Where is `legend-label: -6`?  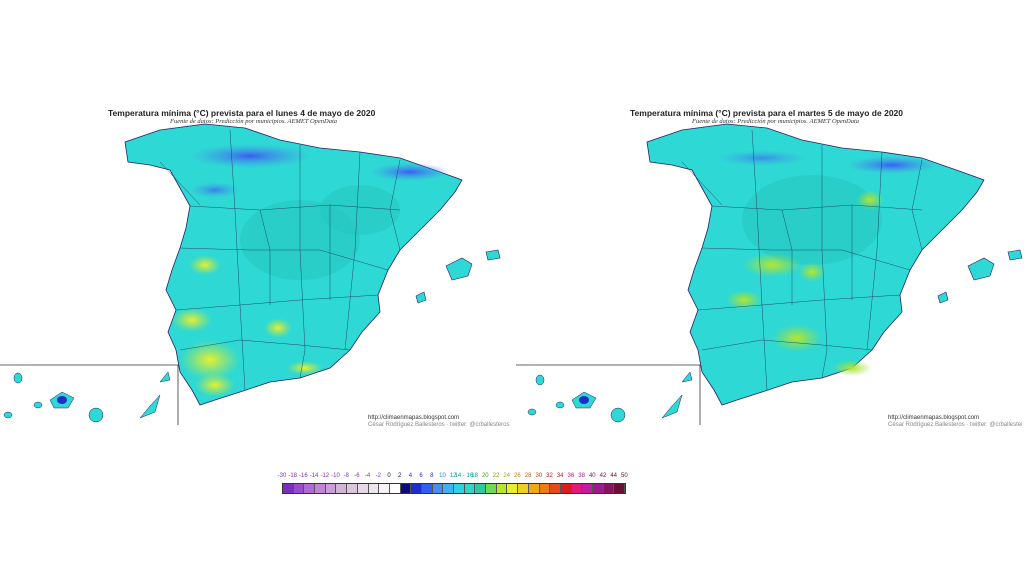
legend-label: -6 is located at coordinates (357, 476).